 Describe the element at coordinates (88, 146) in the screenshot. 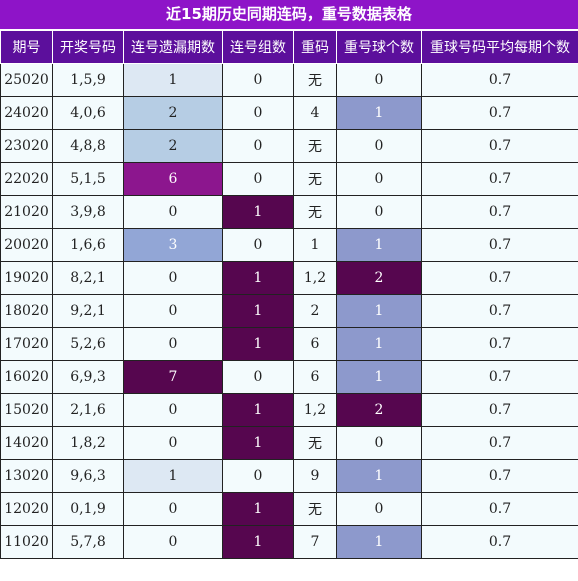

I see `cell-numbers: 4,8,8` at that location.